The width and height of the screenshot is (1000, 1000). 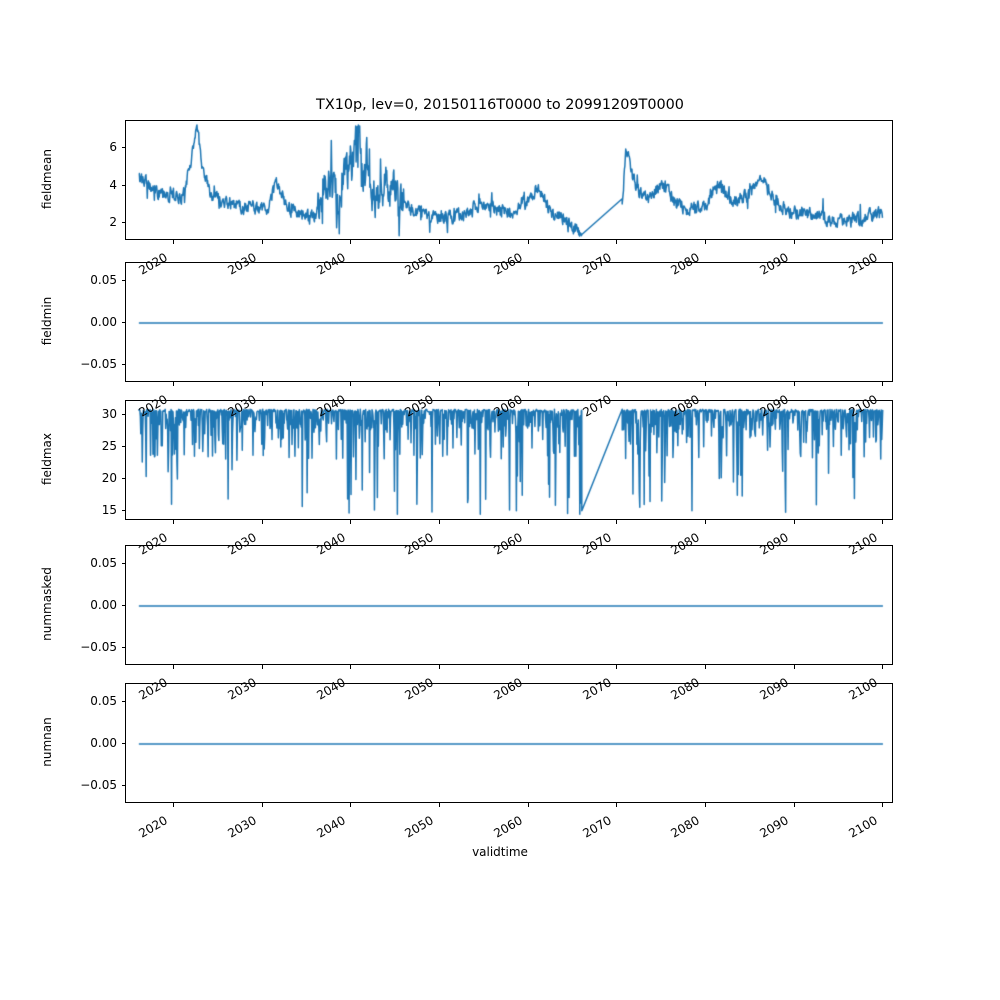 I want to click on x-tick-label: 2080, so click(x=685, y=827).